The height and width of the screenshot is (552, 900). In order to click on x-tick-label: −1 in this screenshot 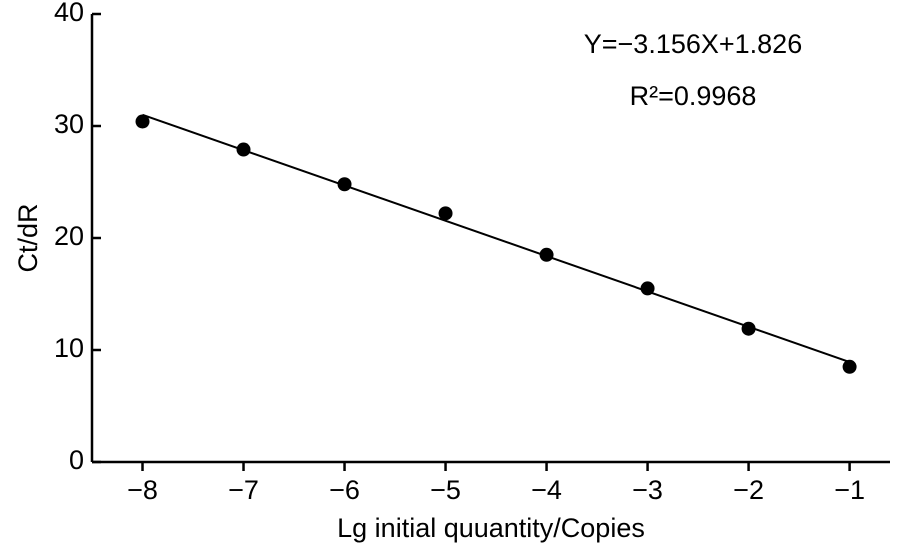, I will do `click(849, 490)`.